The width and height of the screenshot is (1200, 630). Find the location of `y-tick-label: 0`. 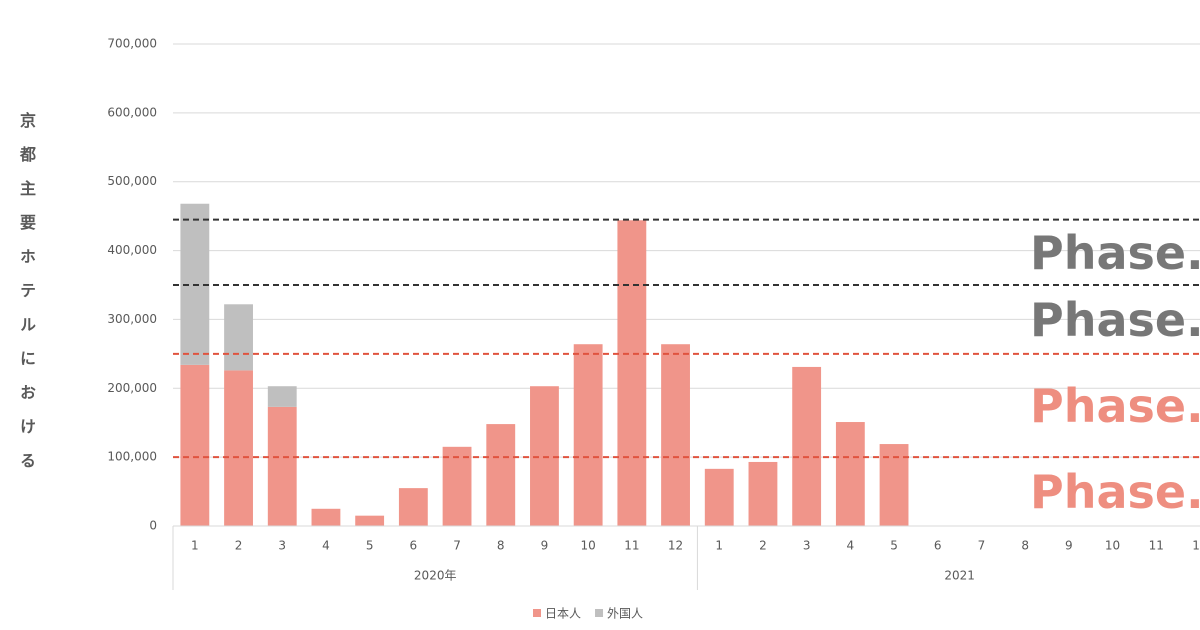

y-tick-label: 0 is located at coordinates (153, 526).